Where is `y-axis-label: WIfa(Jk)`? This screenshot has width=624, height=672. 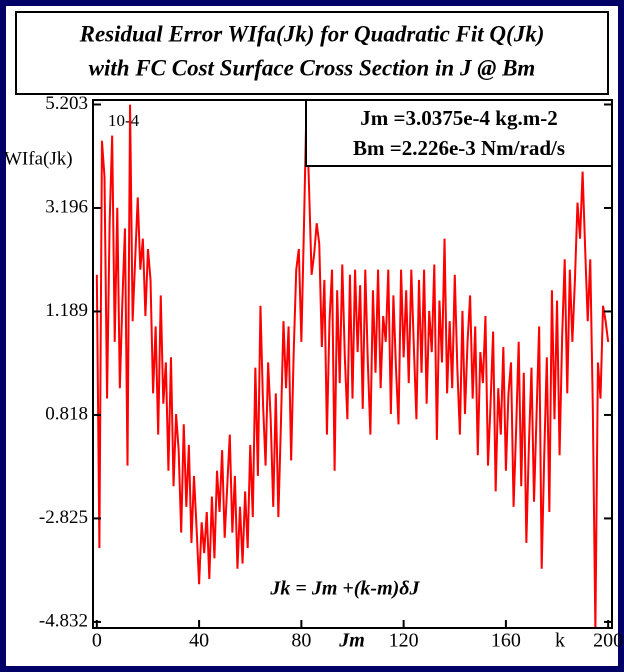
y-axis-label: WIfa(Jk) is located at coordinates (38, 158).